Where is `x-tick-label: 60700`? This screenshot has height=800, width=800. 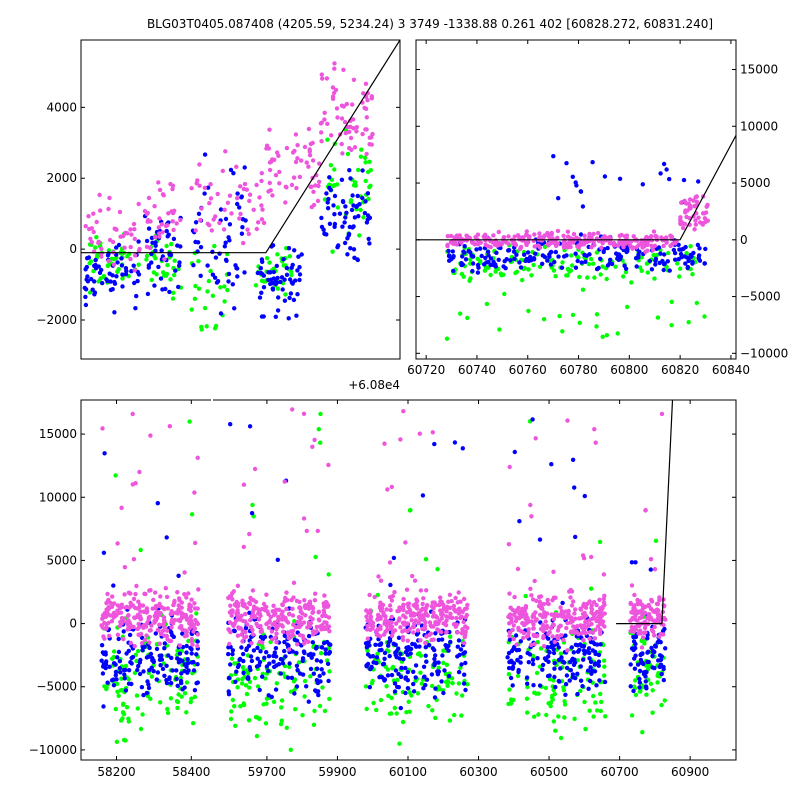 x-tick-label: 60700 is located at coordinates (620, 772).